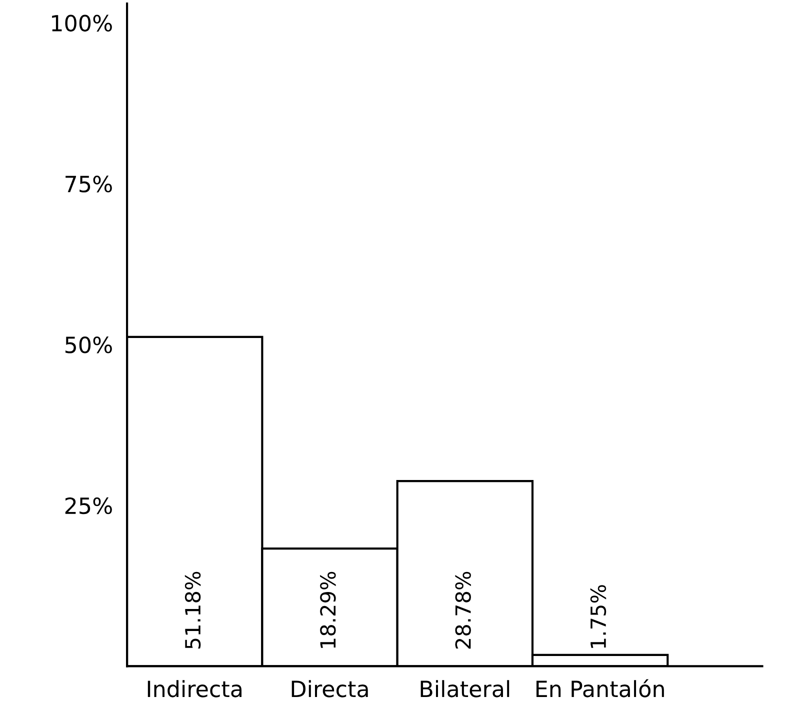 Image resolution: width=794 pixels, height=705 pixels. I want to click on data-label: 28.78%, so click(463, 610).